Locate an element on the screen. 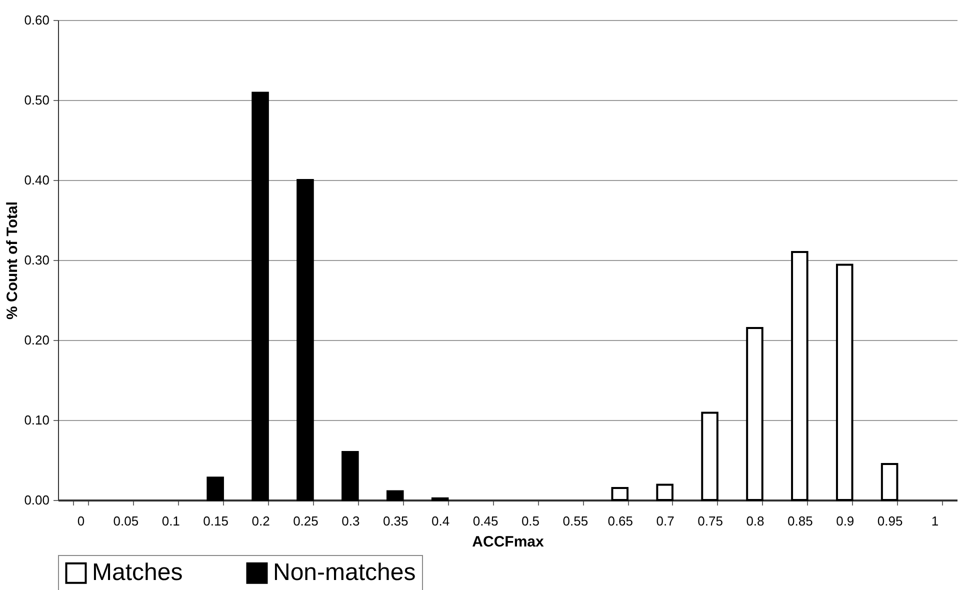 This screenshot has height=590, width=977. x-tick-label: 0.55 is located at coordinates (575, 521).